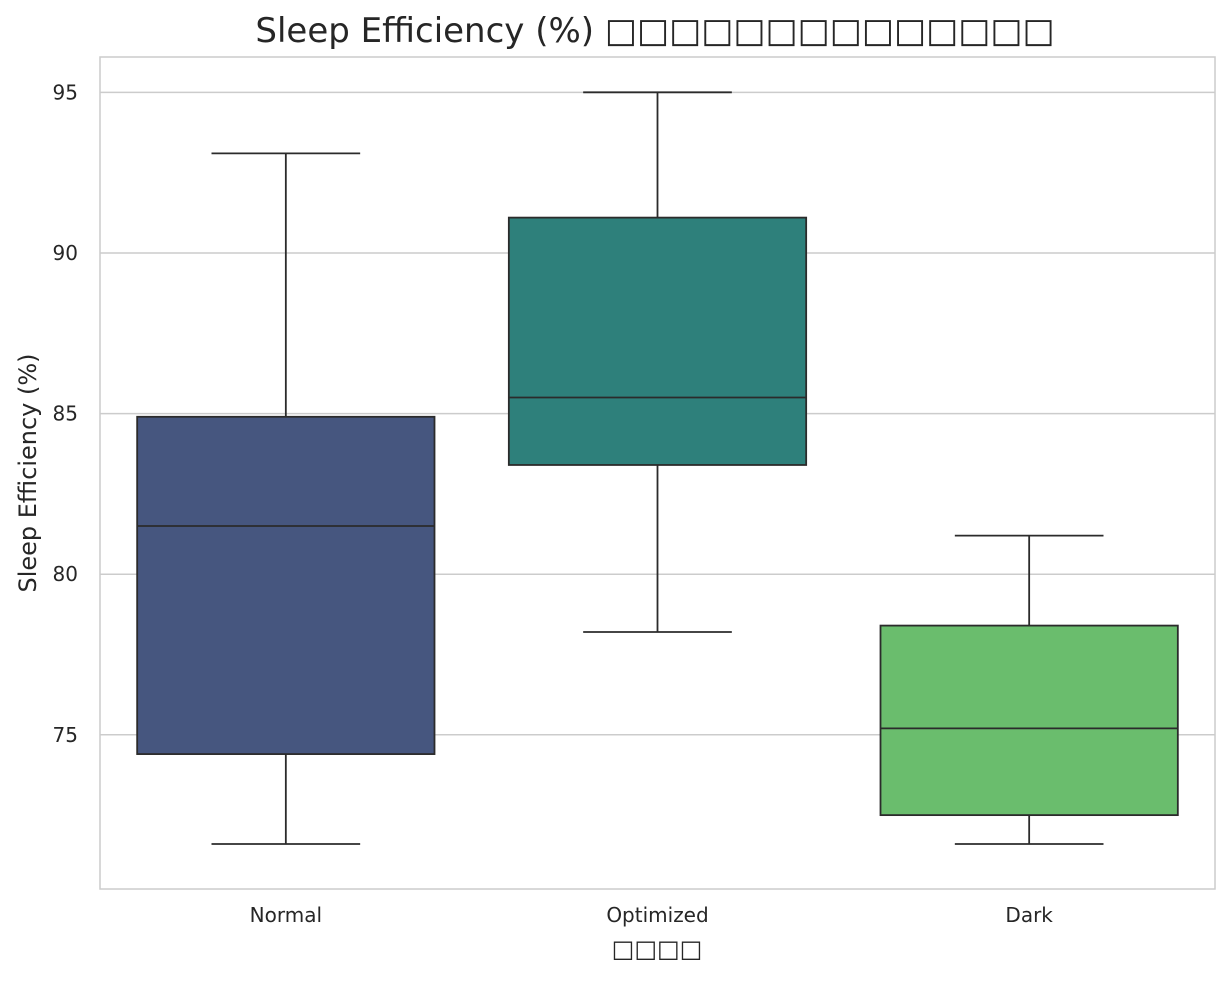  I want to click on chart-title: Sleep Efficiency (%) □□□□□□□□□□□□□□, so click(654, 31).